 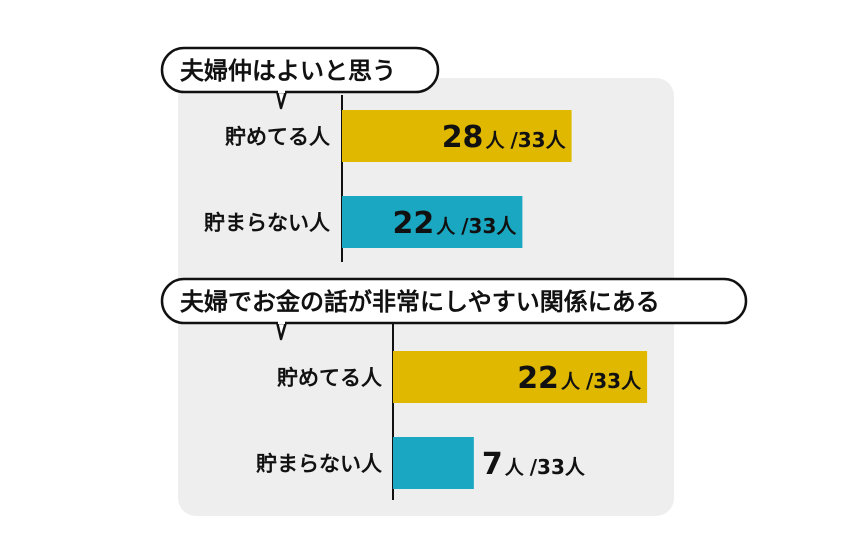 I want to click on data-label: 7 人/33人, so click(x=534, y=464).